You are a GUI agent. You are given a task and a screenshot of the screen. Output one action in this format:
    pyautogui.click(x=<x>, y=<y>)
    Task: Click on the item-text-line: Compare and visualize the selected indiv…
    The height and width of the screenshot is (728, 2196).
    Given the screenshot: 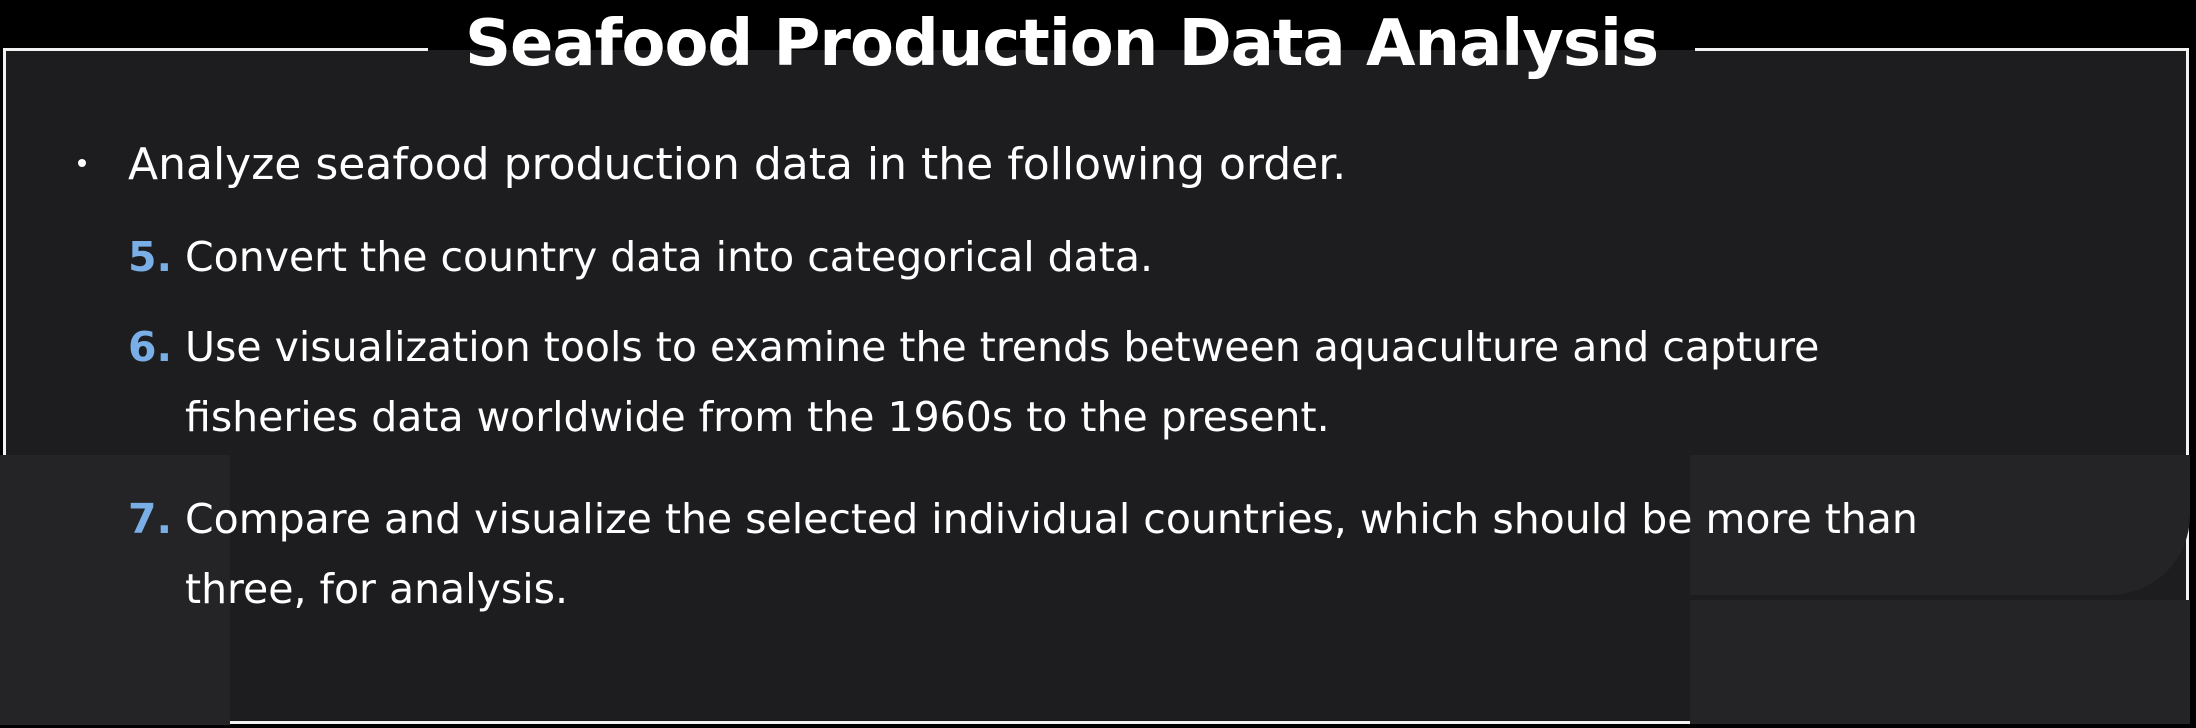 What is the action you would take?
    pyautogui.click(x=1051, y=519)
    